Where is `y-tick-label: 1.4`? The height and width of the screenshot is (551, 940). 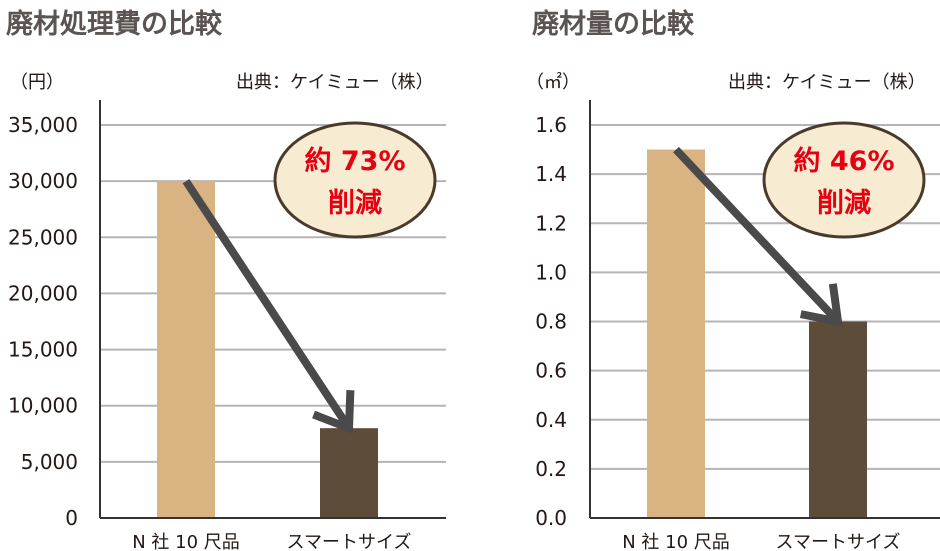
y-tick-label: 1.4 is located at coordinates (551, 174).